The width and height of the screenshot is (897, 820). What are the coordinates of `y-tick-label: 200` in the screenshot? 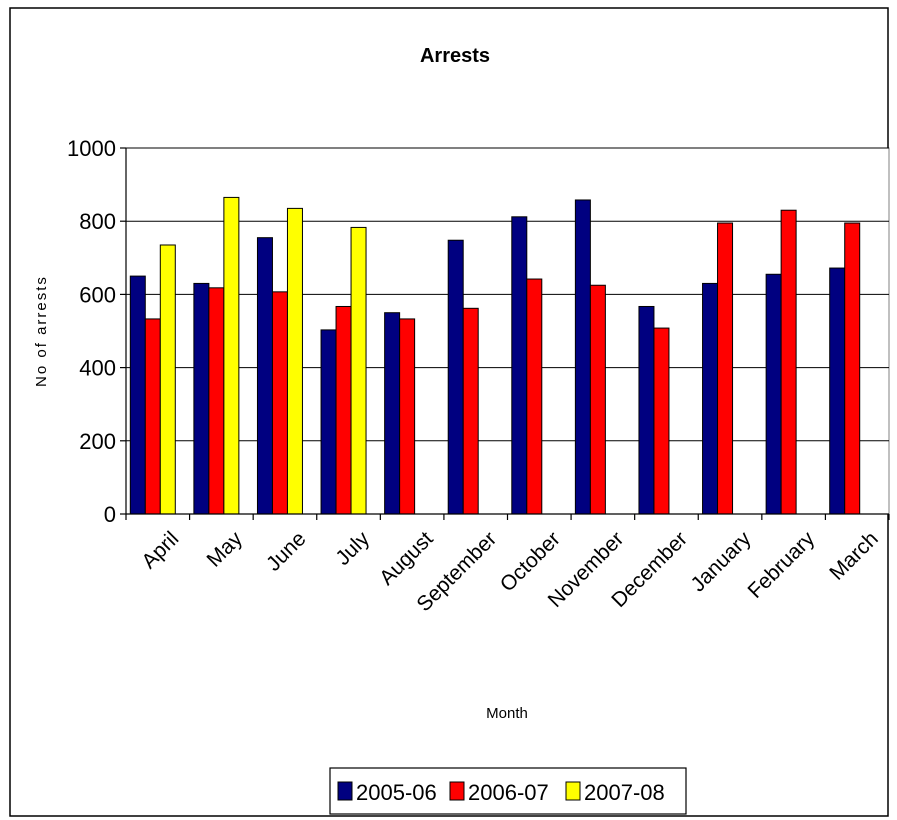 It's located at (97, 441).